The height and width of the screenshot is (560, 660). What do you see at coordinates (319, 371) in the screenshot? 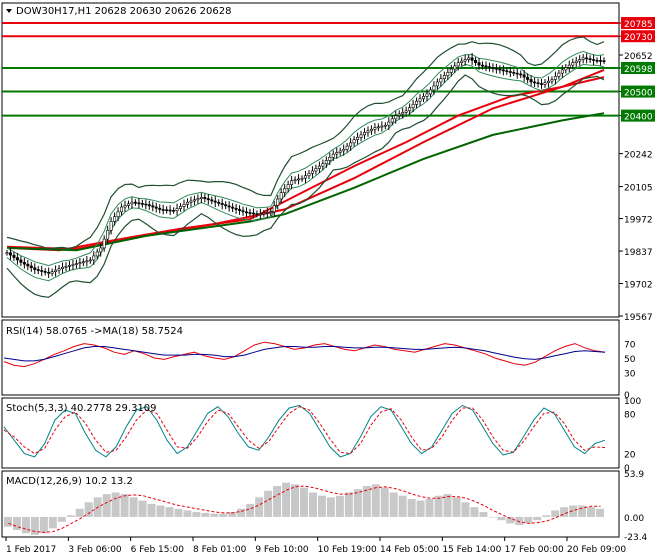
I see `rsi-panel: 70 50 30 0` at bounding box center [319, 371].